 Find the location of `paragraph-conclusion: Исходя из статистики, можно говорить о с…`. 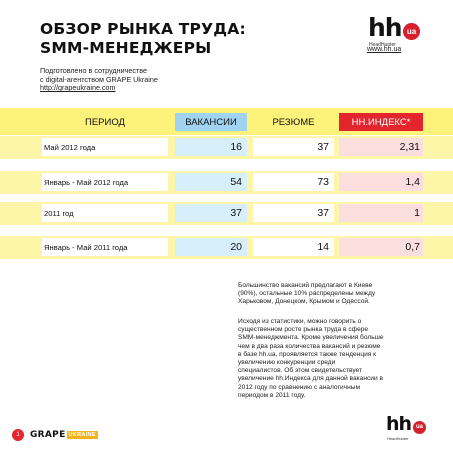

paragraph-conclusion: Исходя из статистики, можно говорить о с… is located at coordinates (328, 359).